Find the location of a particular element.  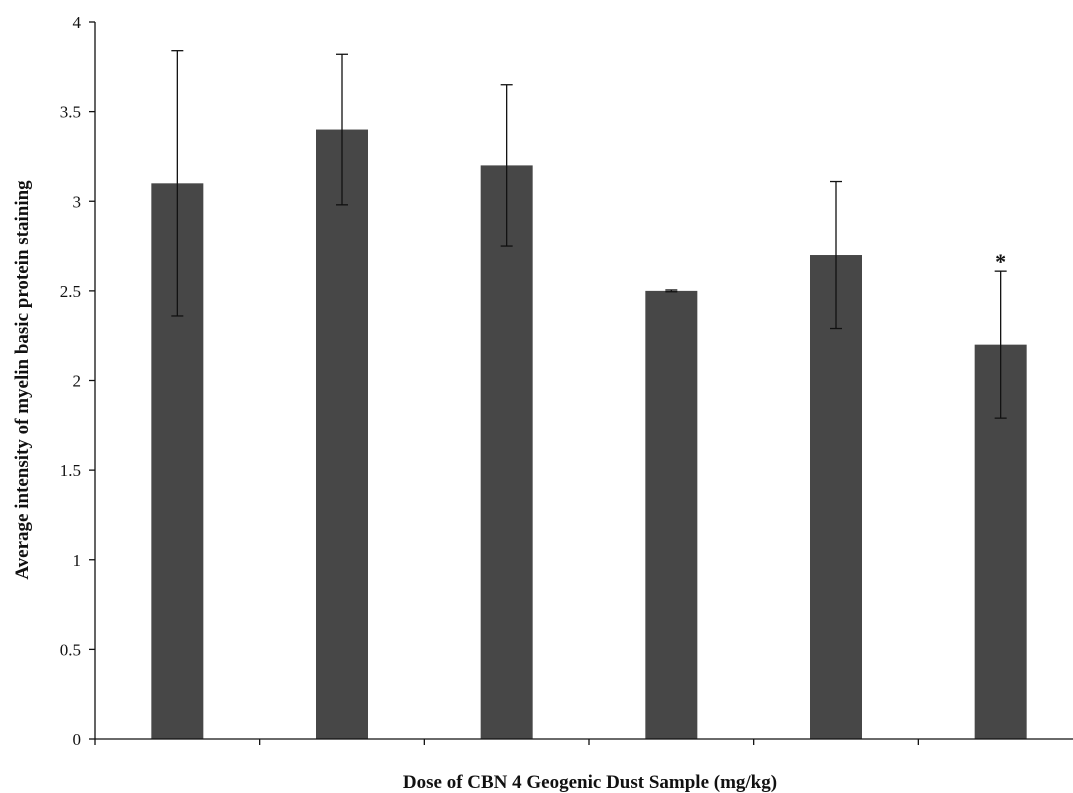

y-tick-label: 3.5 is located at coordinates (70, 112).